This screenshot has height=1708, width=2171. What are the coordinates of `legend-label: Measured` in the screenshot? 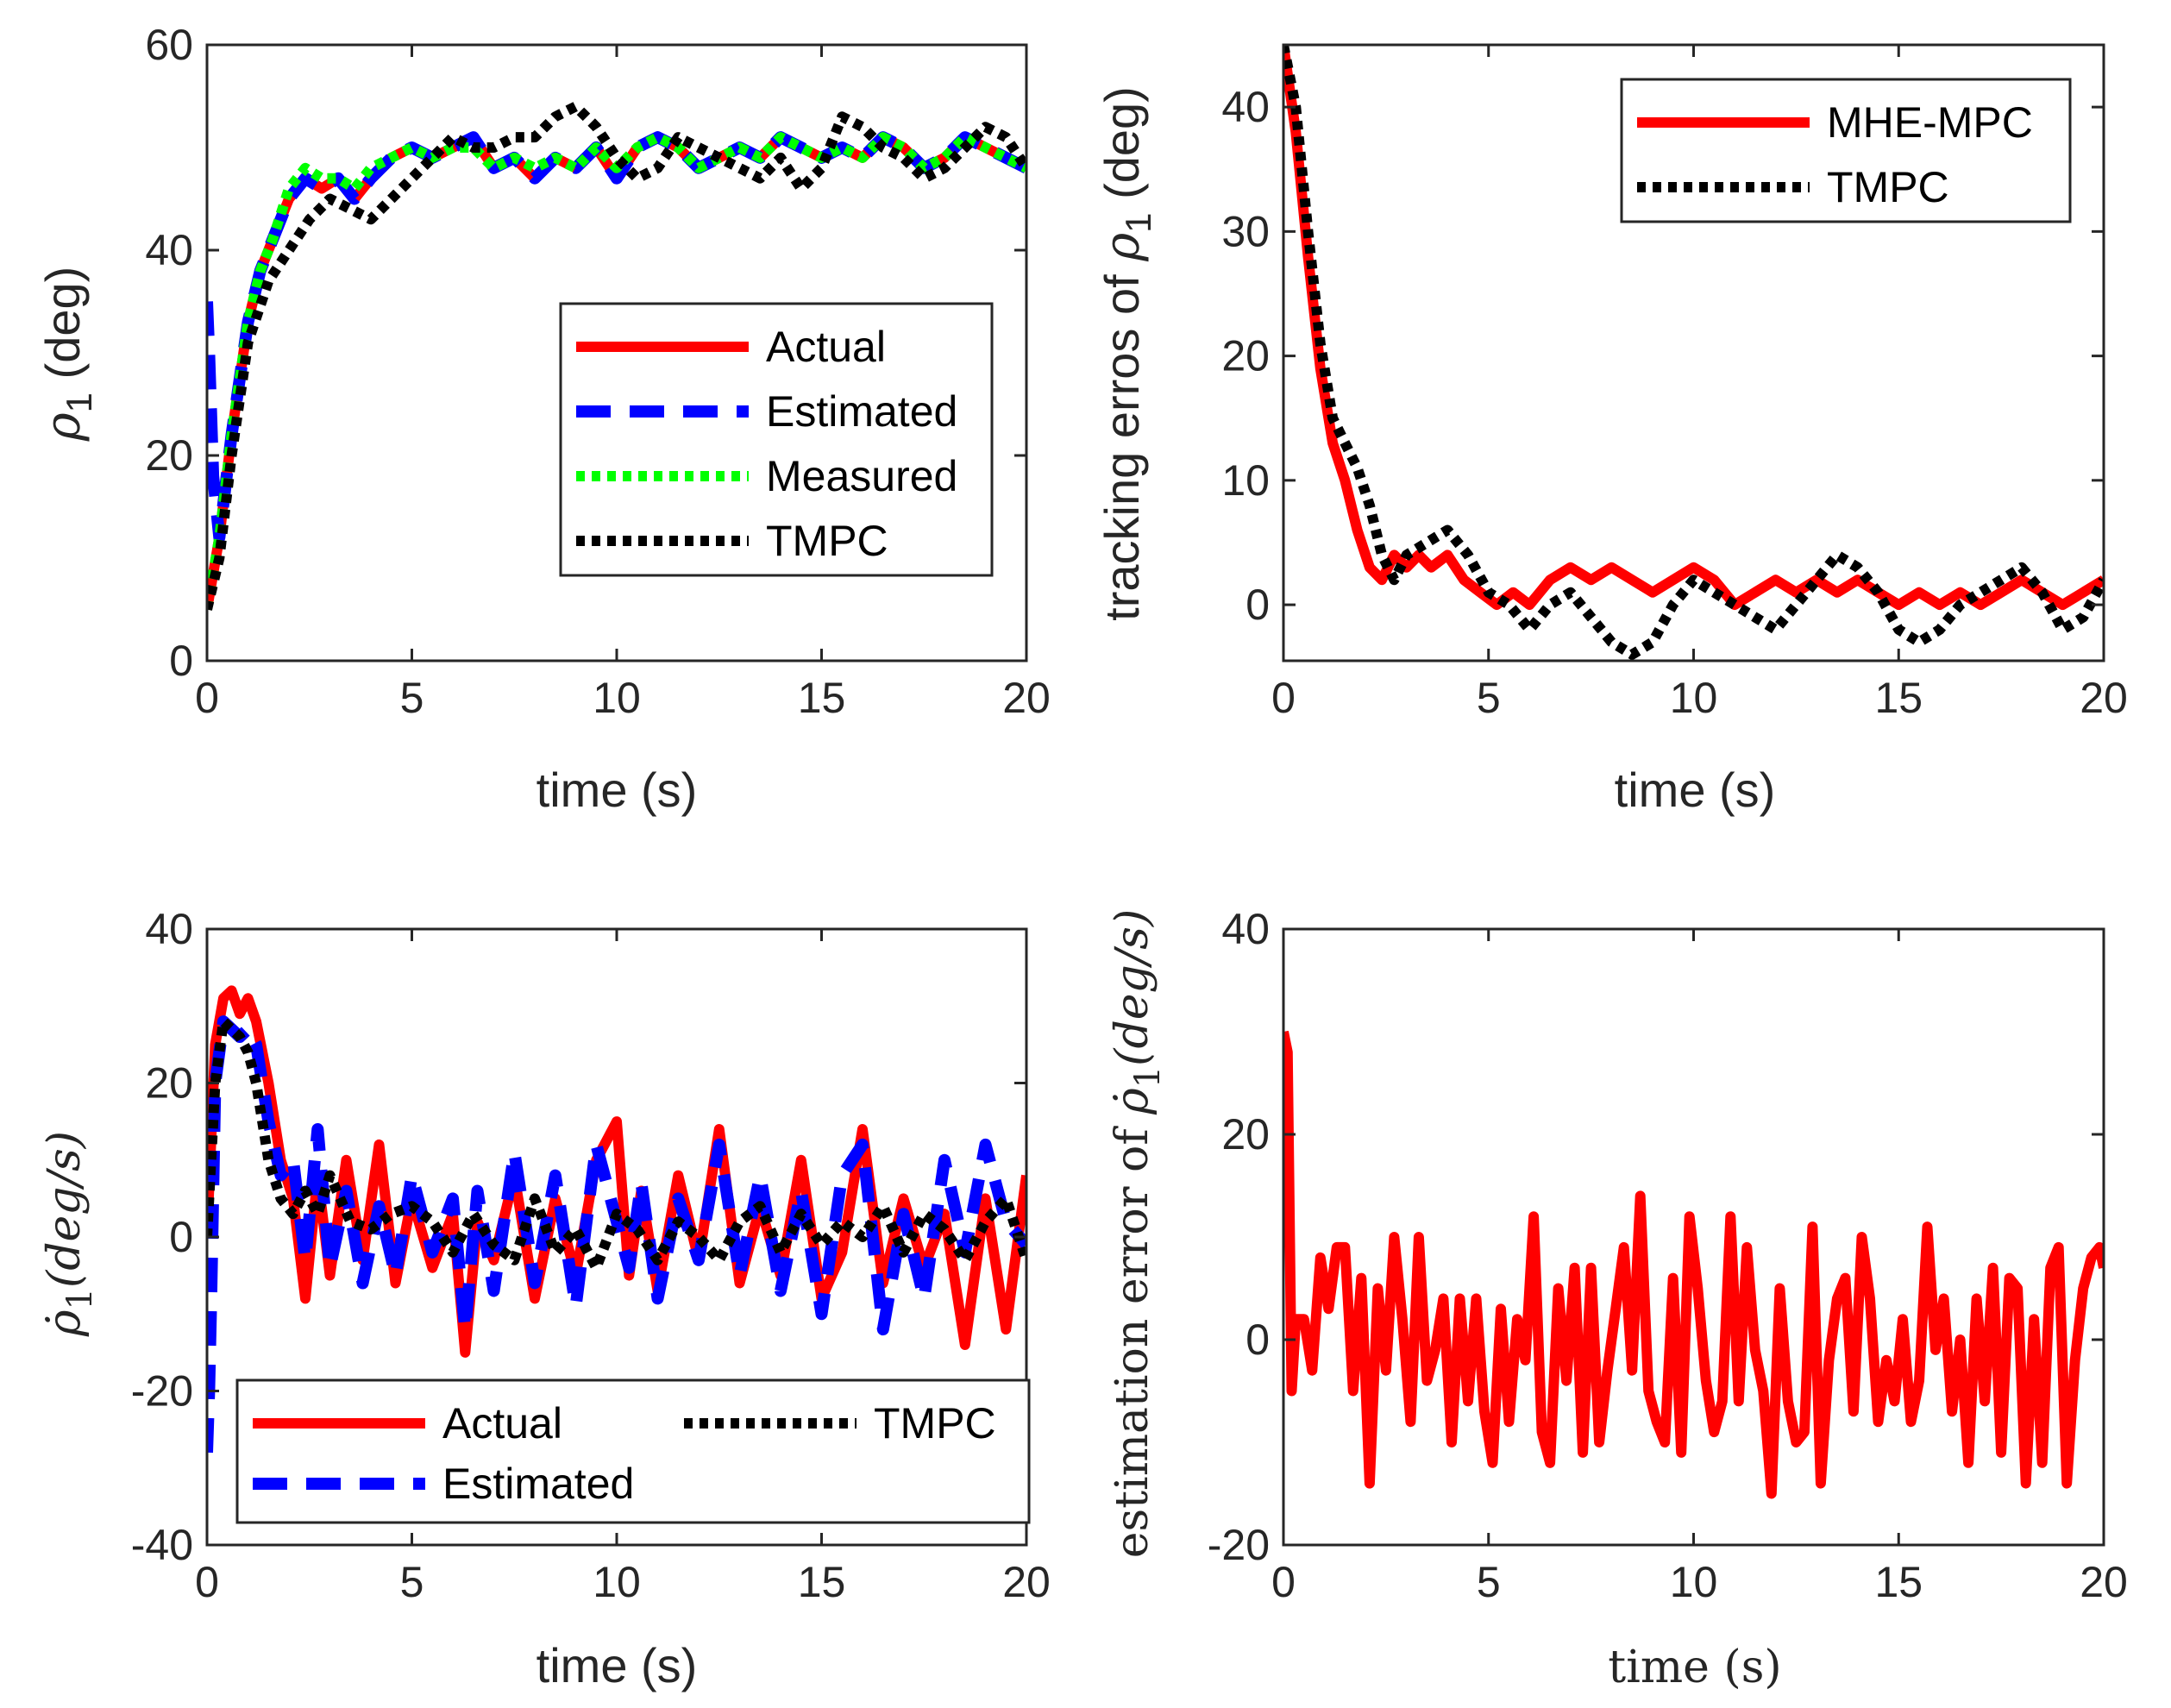 It's located at (861, 476).